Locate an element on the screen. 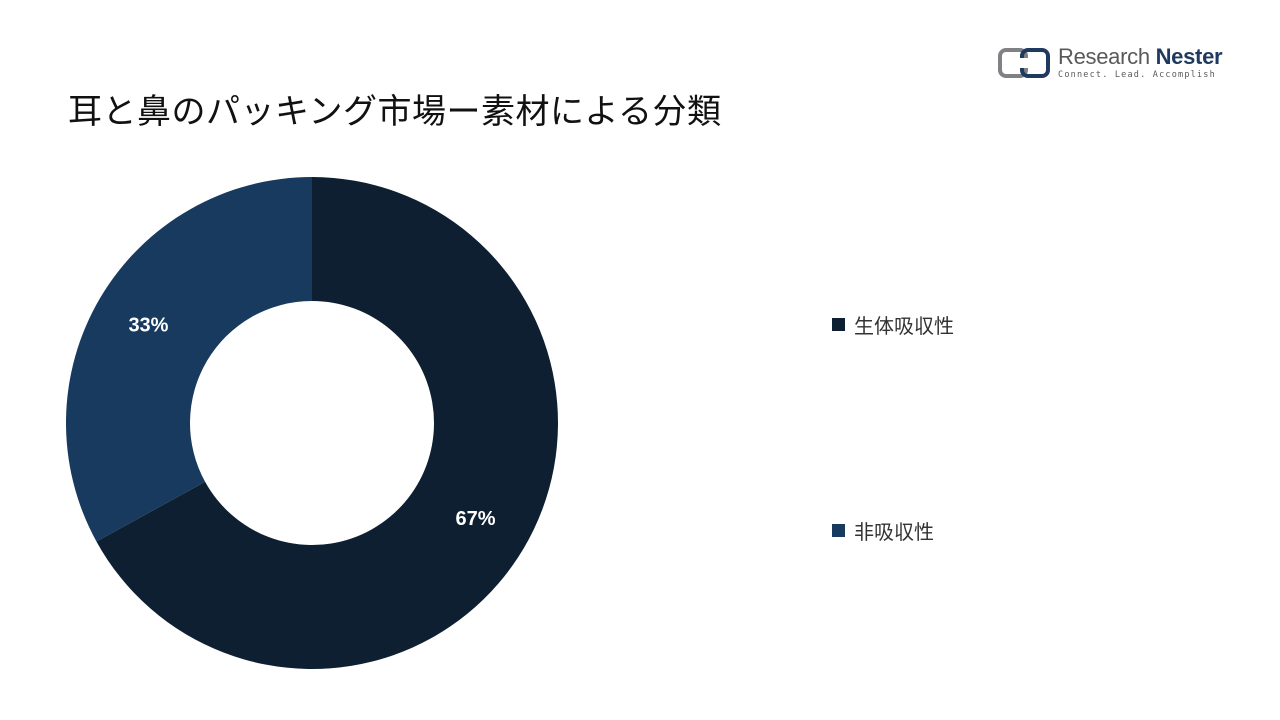  donut-slice-non-absorbable is located at coordinates (189, 359).